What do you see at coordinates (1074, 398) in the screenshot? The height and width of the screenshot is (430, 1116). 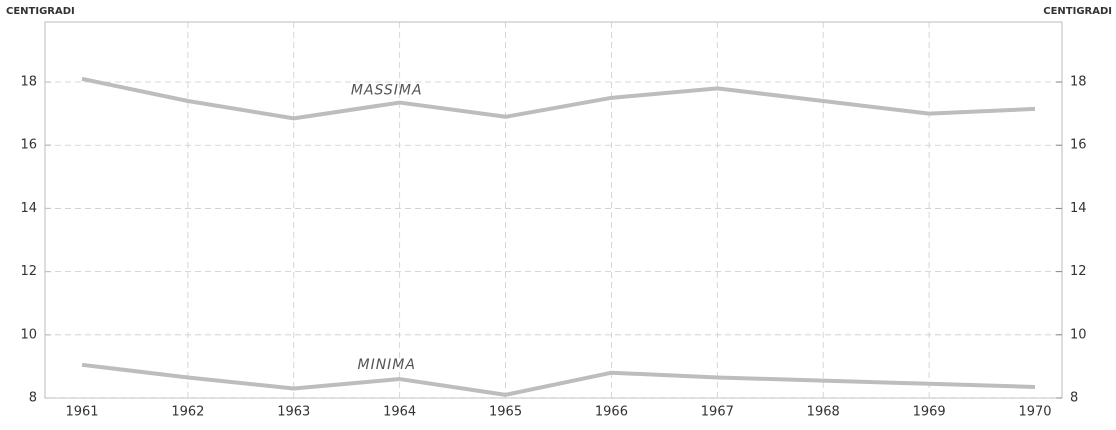 I see `y2-tick-label: 8` at bounding box center [1074, 398].